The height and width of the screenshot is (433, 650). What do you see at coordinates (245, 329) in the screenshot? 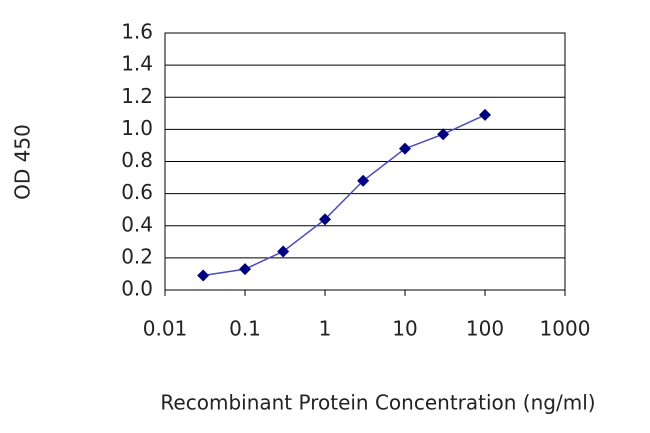
I see `x-tick-label: 0.1` at bounding box center [245, 329].